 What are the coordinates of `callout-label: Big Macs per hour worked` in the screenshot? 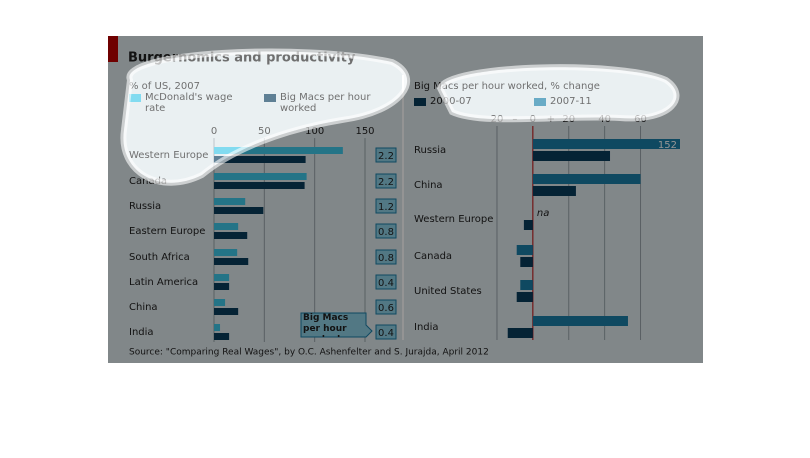 It's located at (326, 325).